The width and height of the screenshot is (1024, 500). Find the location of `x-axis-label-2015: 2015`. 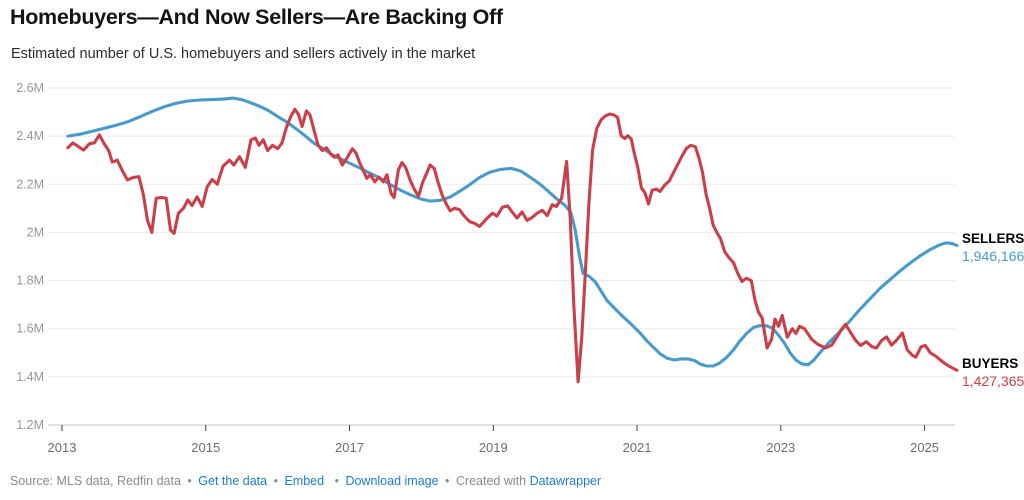

x-axis-label-2015: 2015 is located at coordinates (205, 447).